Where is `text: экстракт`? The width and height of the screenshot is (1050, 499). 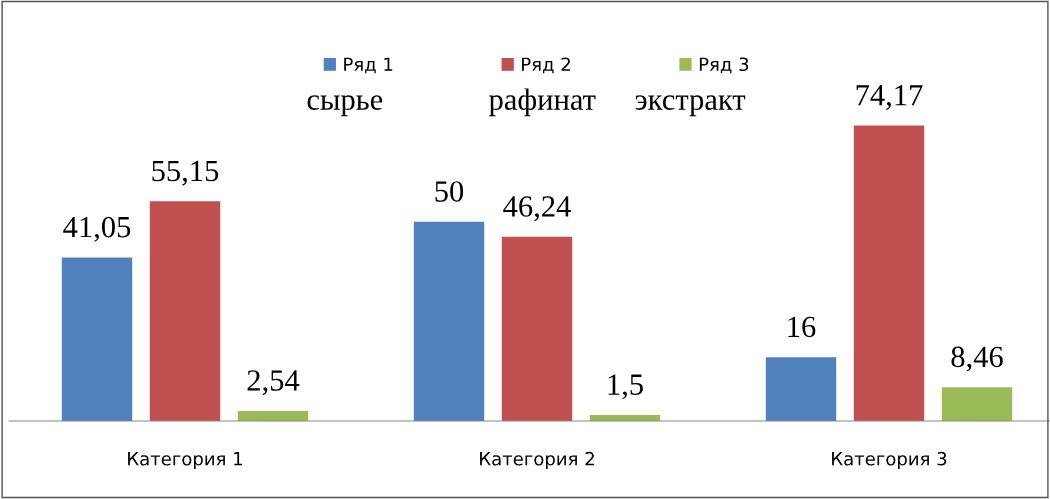 text: экстракт is located at coordinates (690, 106).